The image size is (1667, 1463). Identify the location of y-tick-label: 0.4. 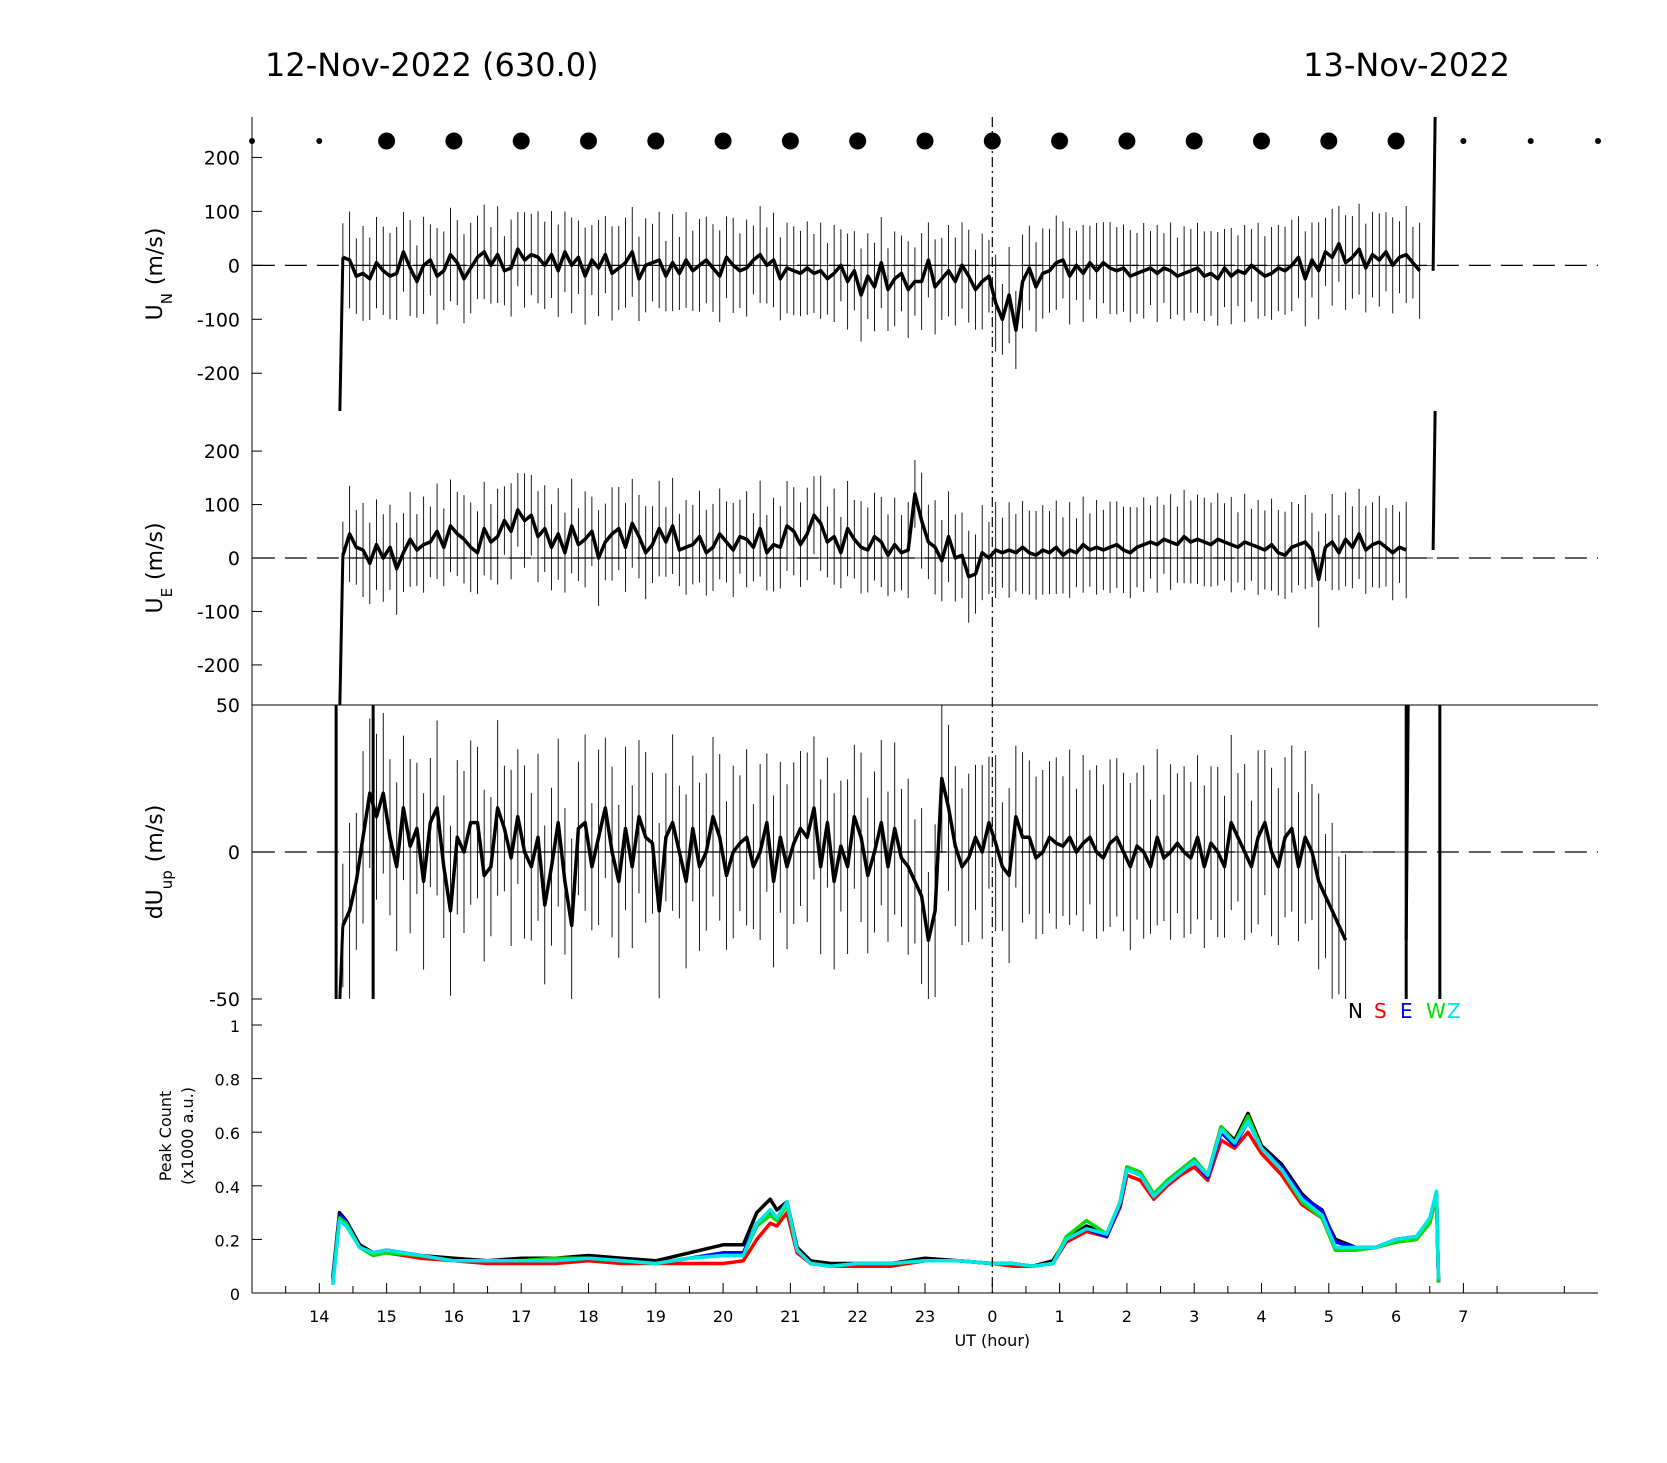
(227, 1187).